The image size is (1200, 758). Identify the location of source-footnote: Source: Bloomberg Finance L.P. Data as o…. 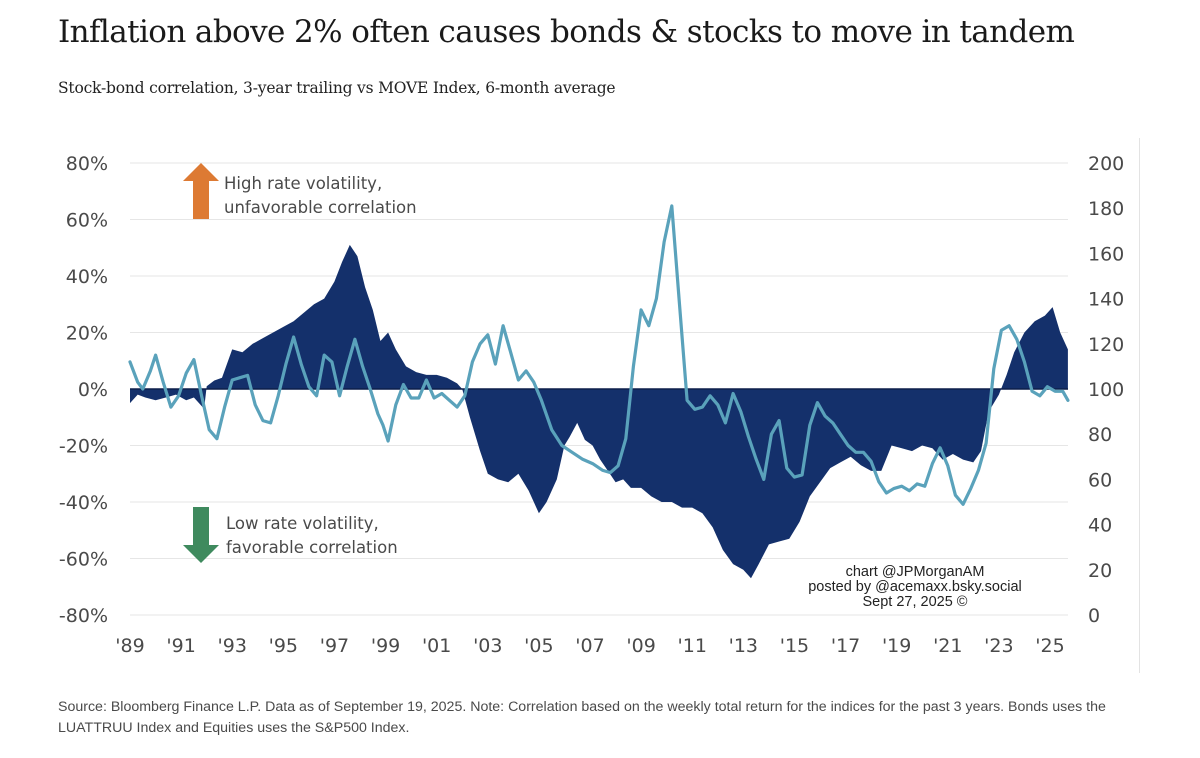
(582, 717).